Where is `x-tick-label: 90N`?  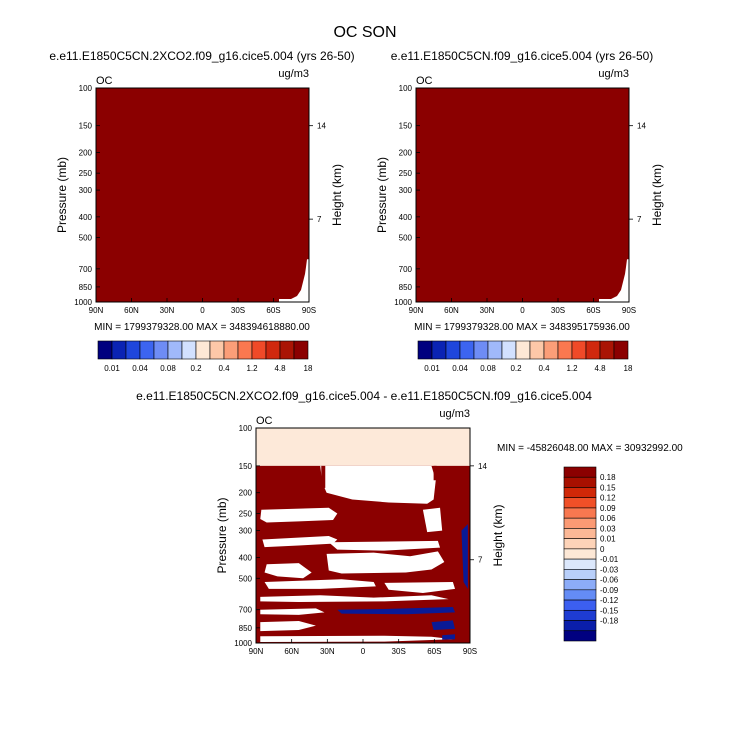
x-tick-label: 90N is located at coordinates (96, 310).